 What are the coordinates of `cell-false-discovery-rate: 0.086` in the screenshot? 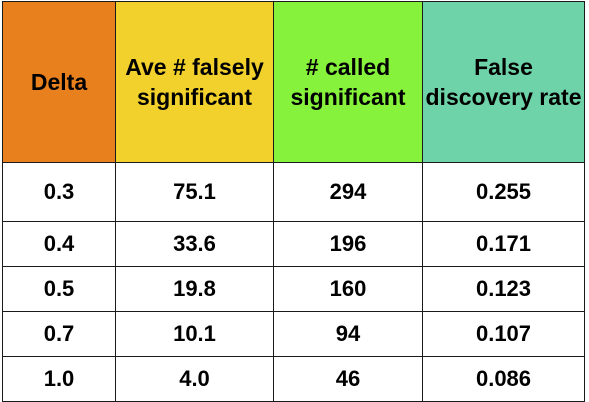 It's located at (503, 379).